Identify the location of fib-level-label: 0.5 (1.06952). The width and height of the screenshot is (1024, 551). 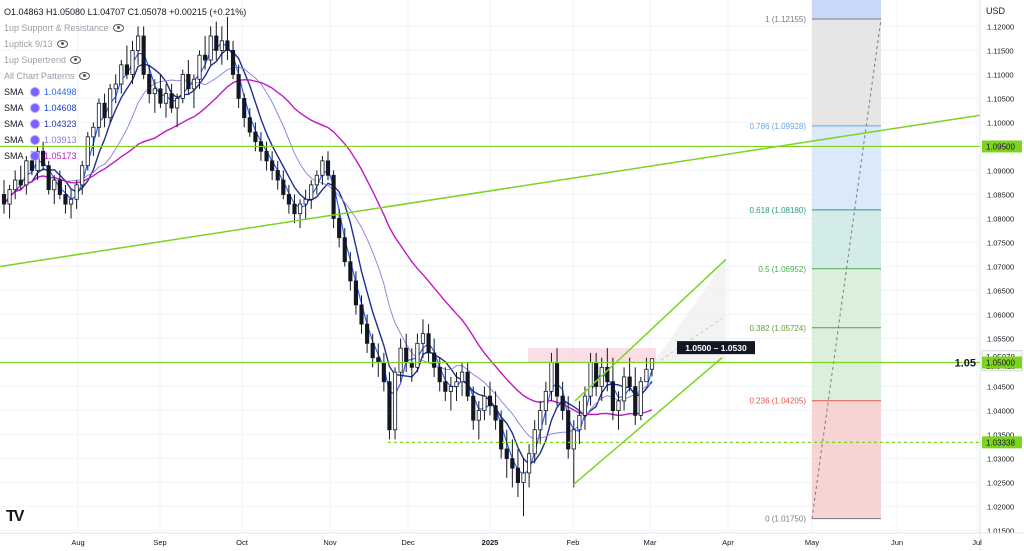
(782, 269).